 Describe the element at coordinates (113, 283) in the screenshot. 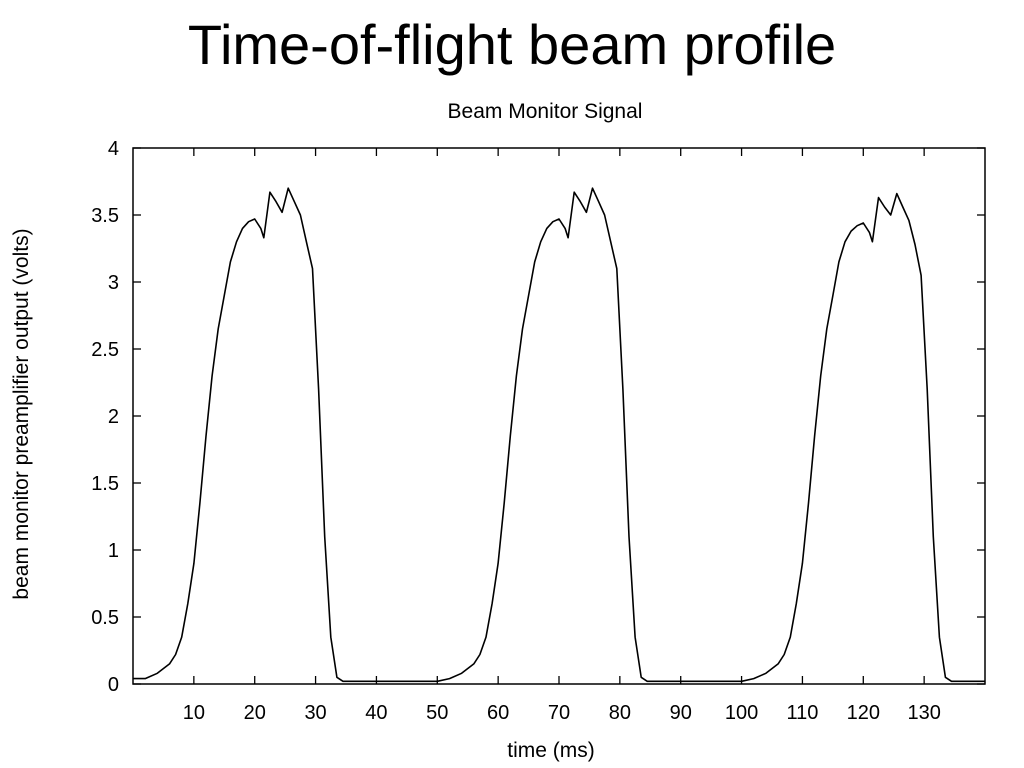

I see `y-tick-label: 3` at that location.